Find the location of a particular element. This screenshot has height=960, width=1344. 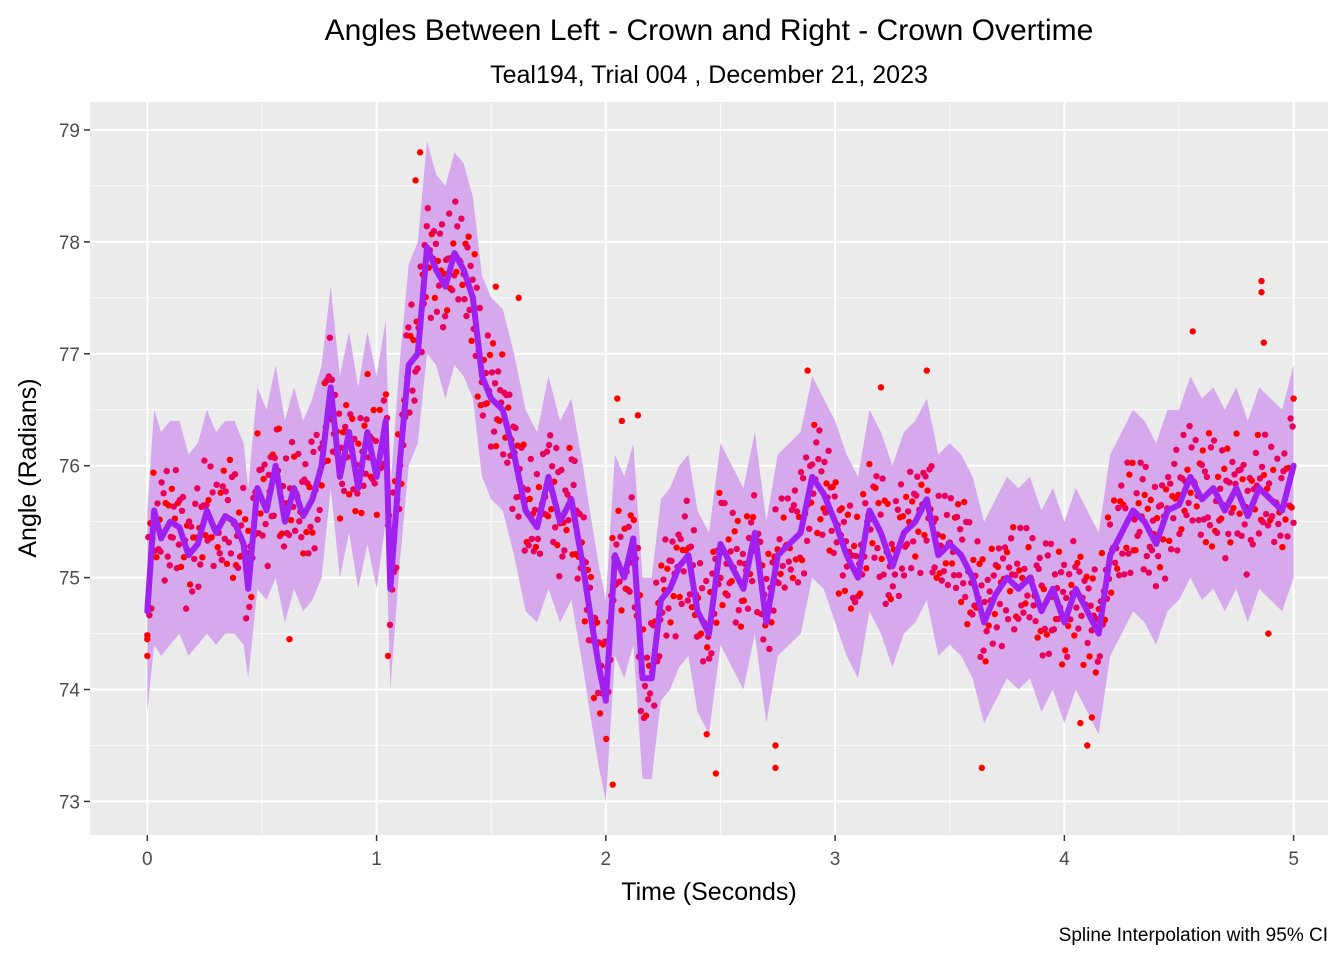

y-tick-label: 78 is located at coordinates (69, 243).